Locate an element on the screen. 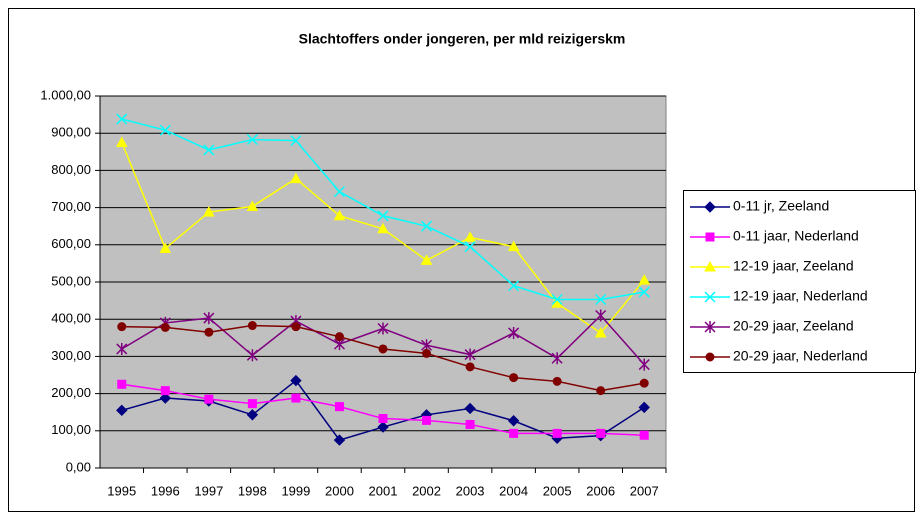 The image size is (916, 518). x-tick-label: 1995 is located at coordinates (121, 490).